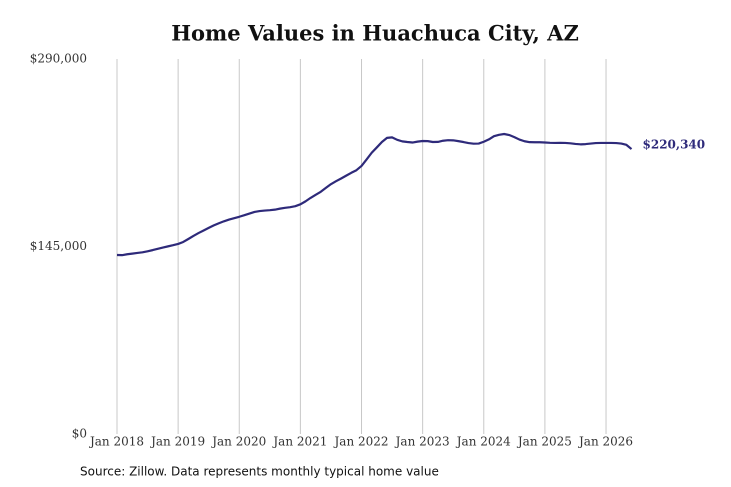  What do you see at coordinates (299, 442) in the screenshot?
I see `x-tick-label: Jan 2021` at bounding box center [299, 442].